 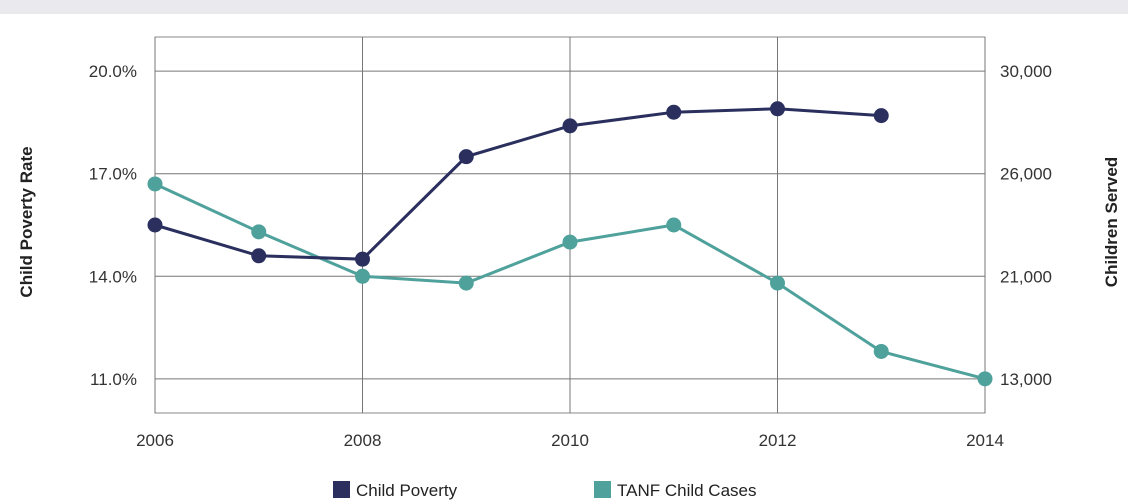 I want to click on legend-swatch-tanf-child-cases, so click(x=602, y=489).